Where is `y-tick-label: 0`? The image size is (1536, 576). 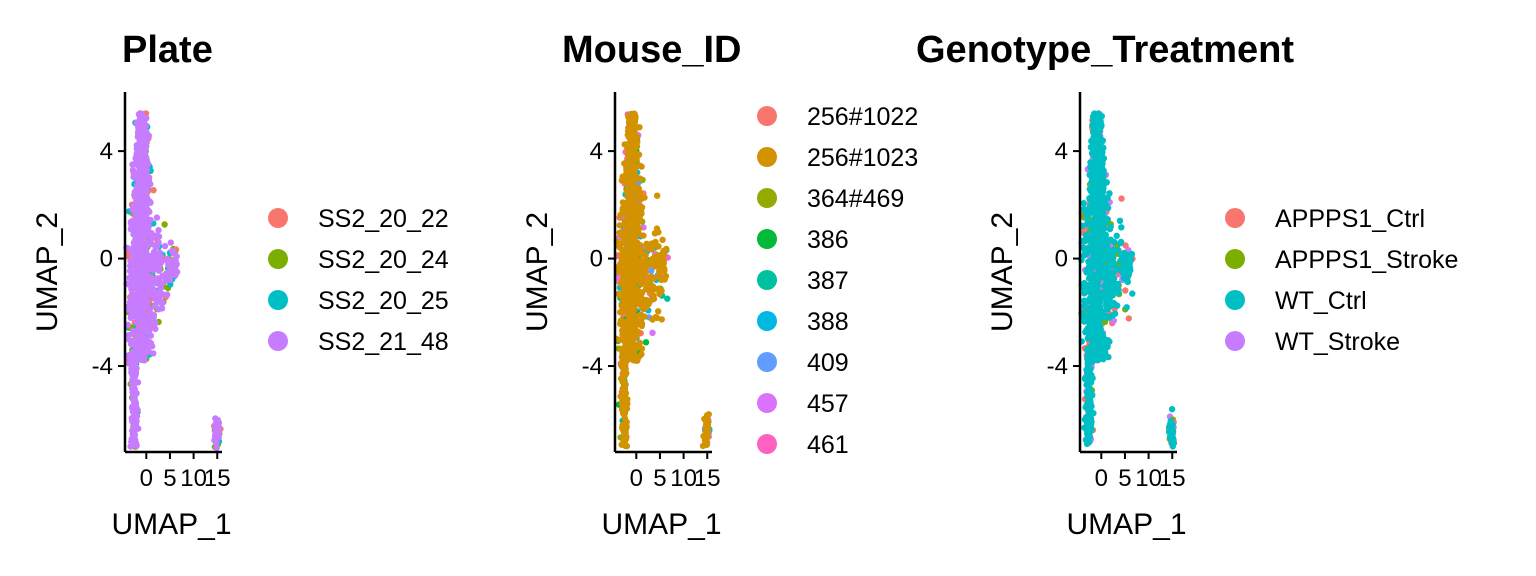 y-tick-label: 0 is located at coordinates (106, 259).